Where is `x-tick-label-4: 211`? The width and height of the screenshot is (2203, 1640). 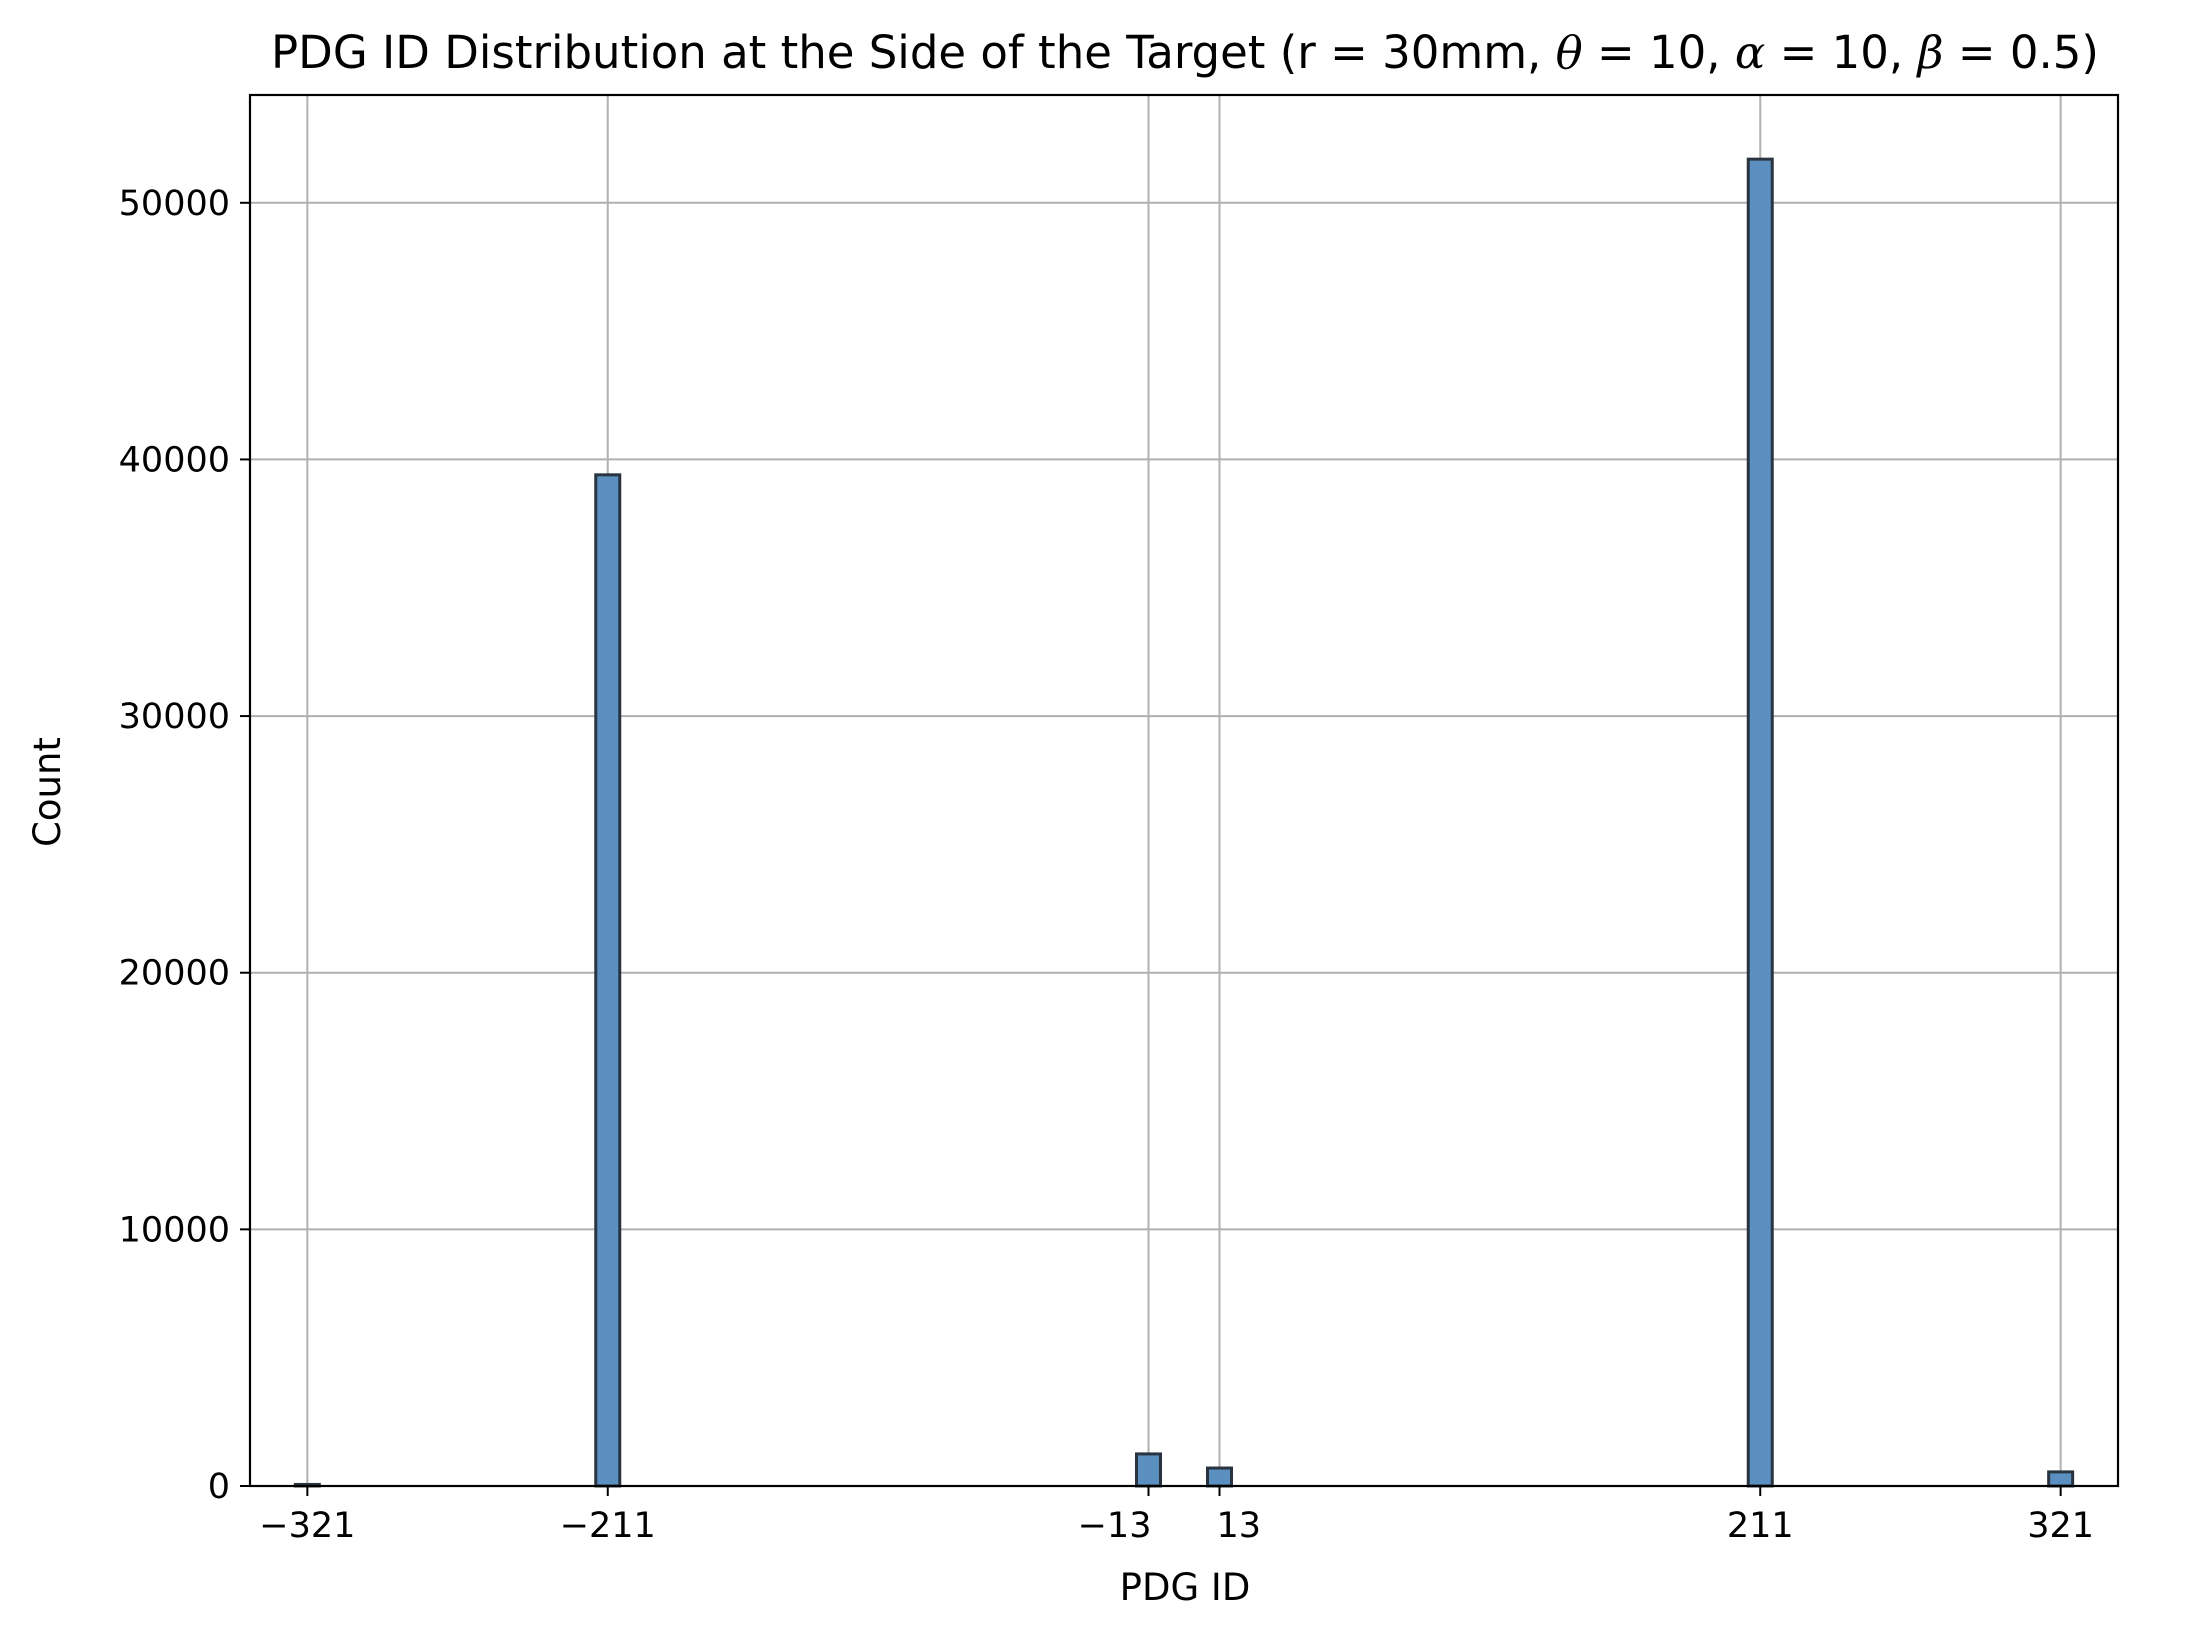 x-tick-label-4: 211 is located at coordinates (1760, 1526).